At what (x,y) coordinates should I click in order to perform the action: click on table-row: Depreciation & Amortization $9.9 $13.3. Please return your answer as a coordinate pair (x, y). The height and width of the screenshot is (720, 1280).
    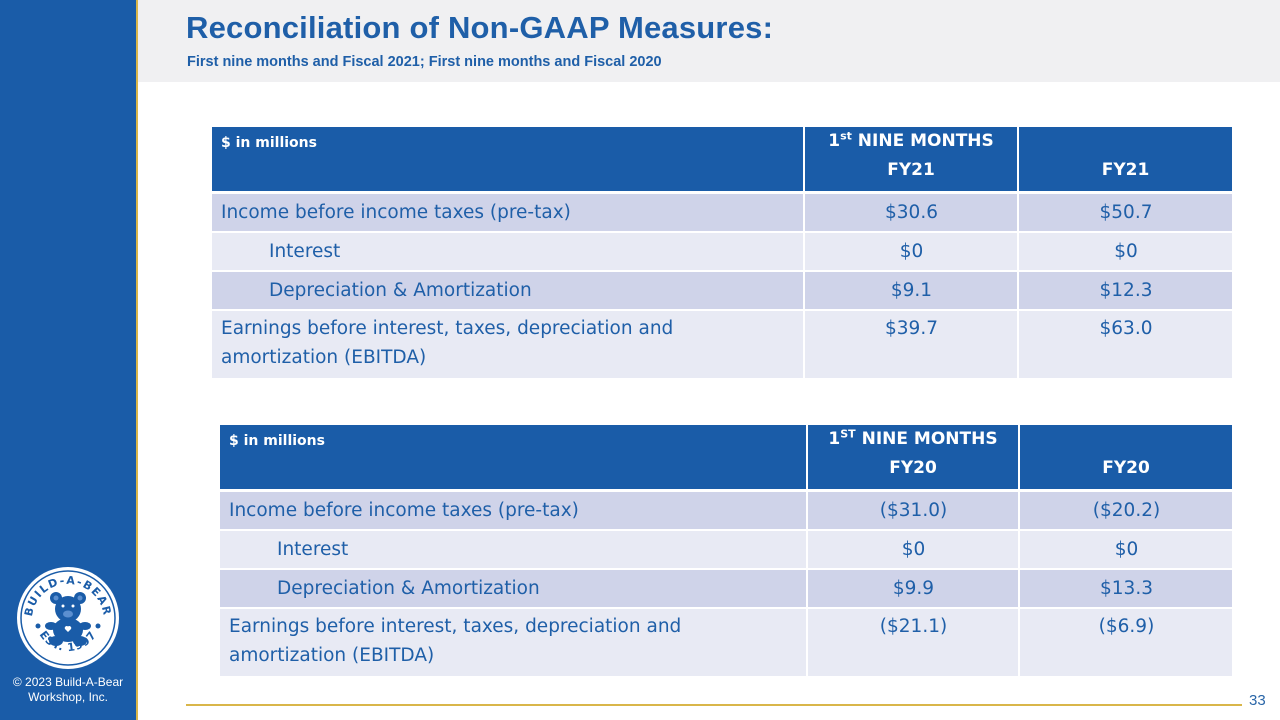
    Looking at the image, I should click on (726, 589).